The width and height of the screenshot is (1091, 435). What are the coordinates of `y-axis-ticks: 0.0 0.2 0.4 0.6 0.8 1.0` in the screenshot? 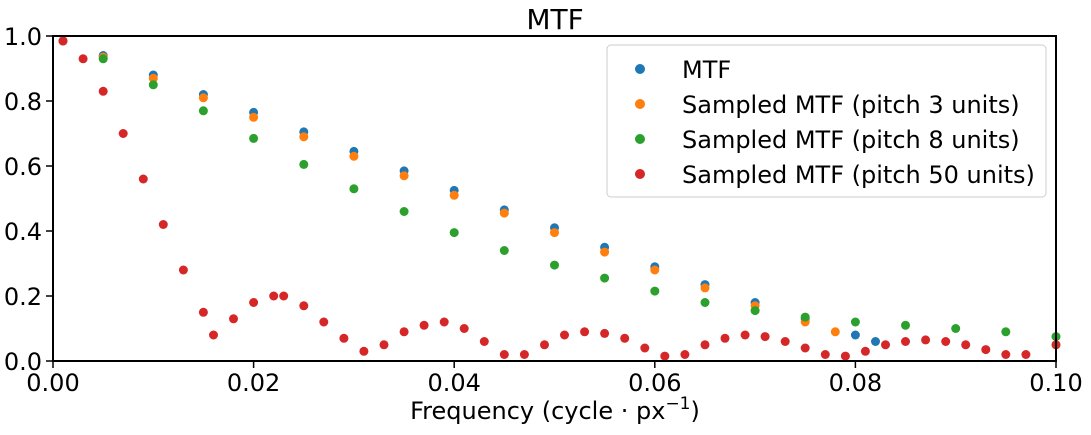 It's located at (28, 199).